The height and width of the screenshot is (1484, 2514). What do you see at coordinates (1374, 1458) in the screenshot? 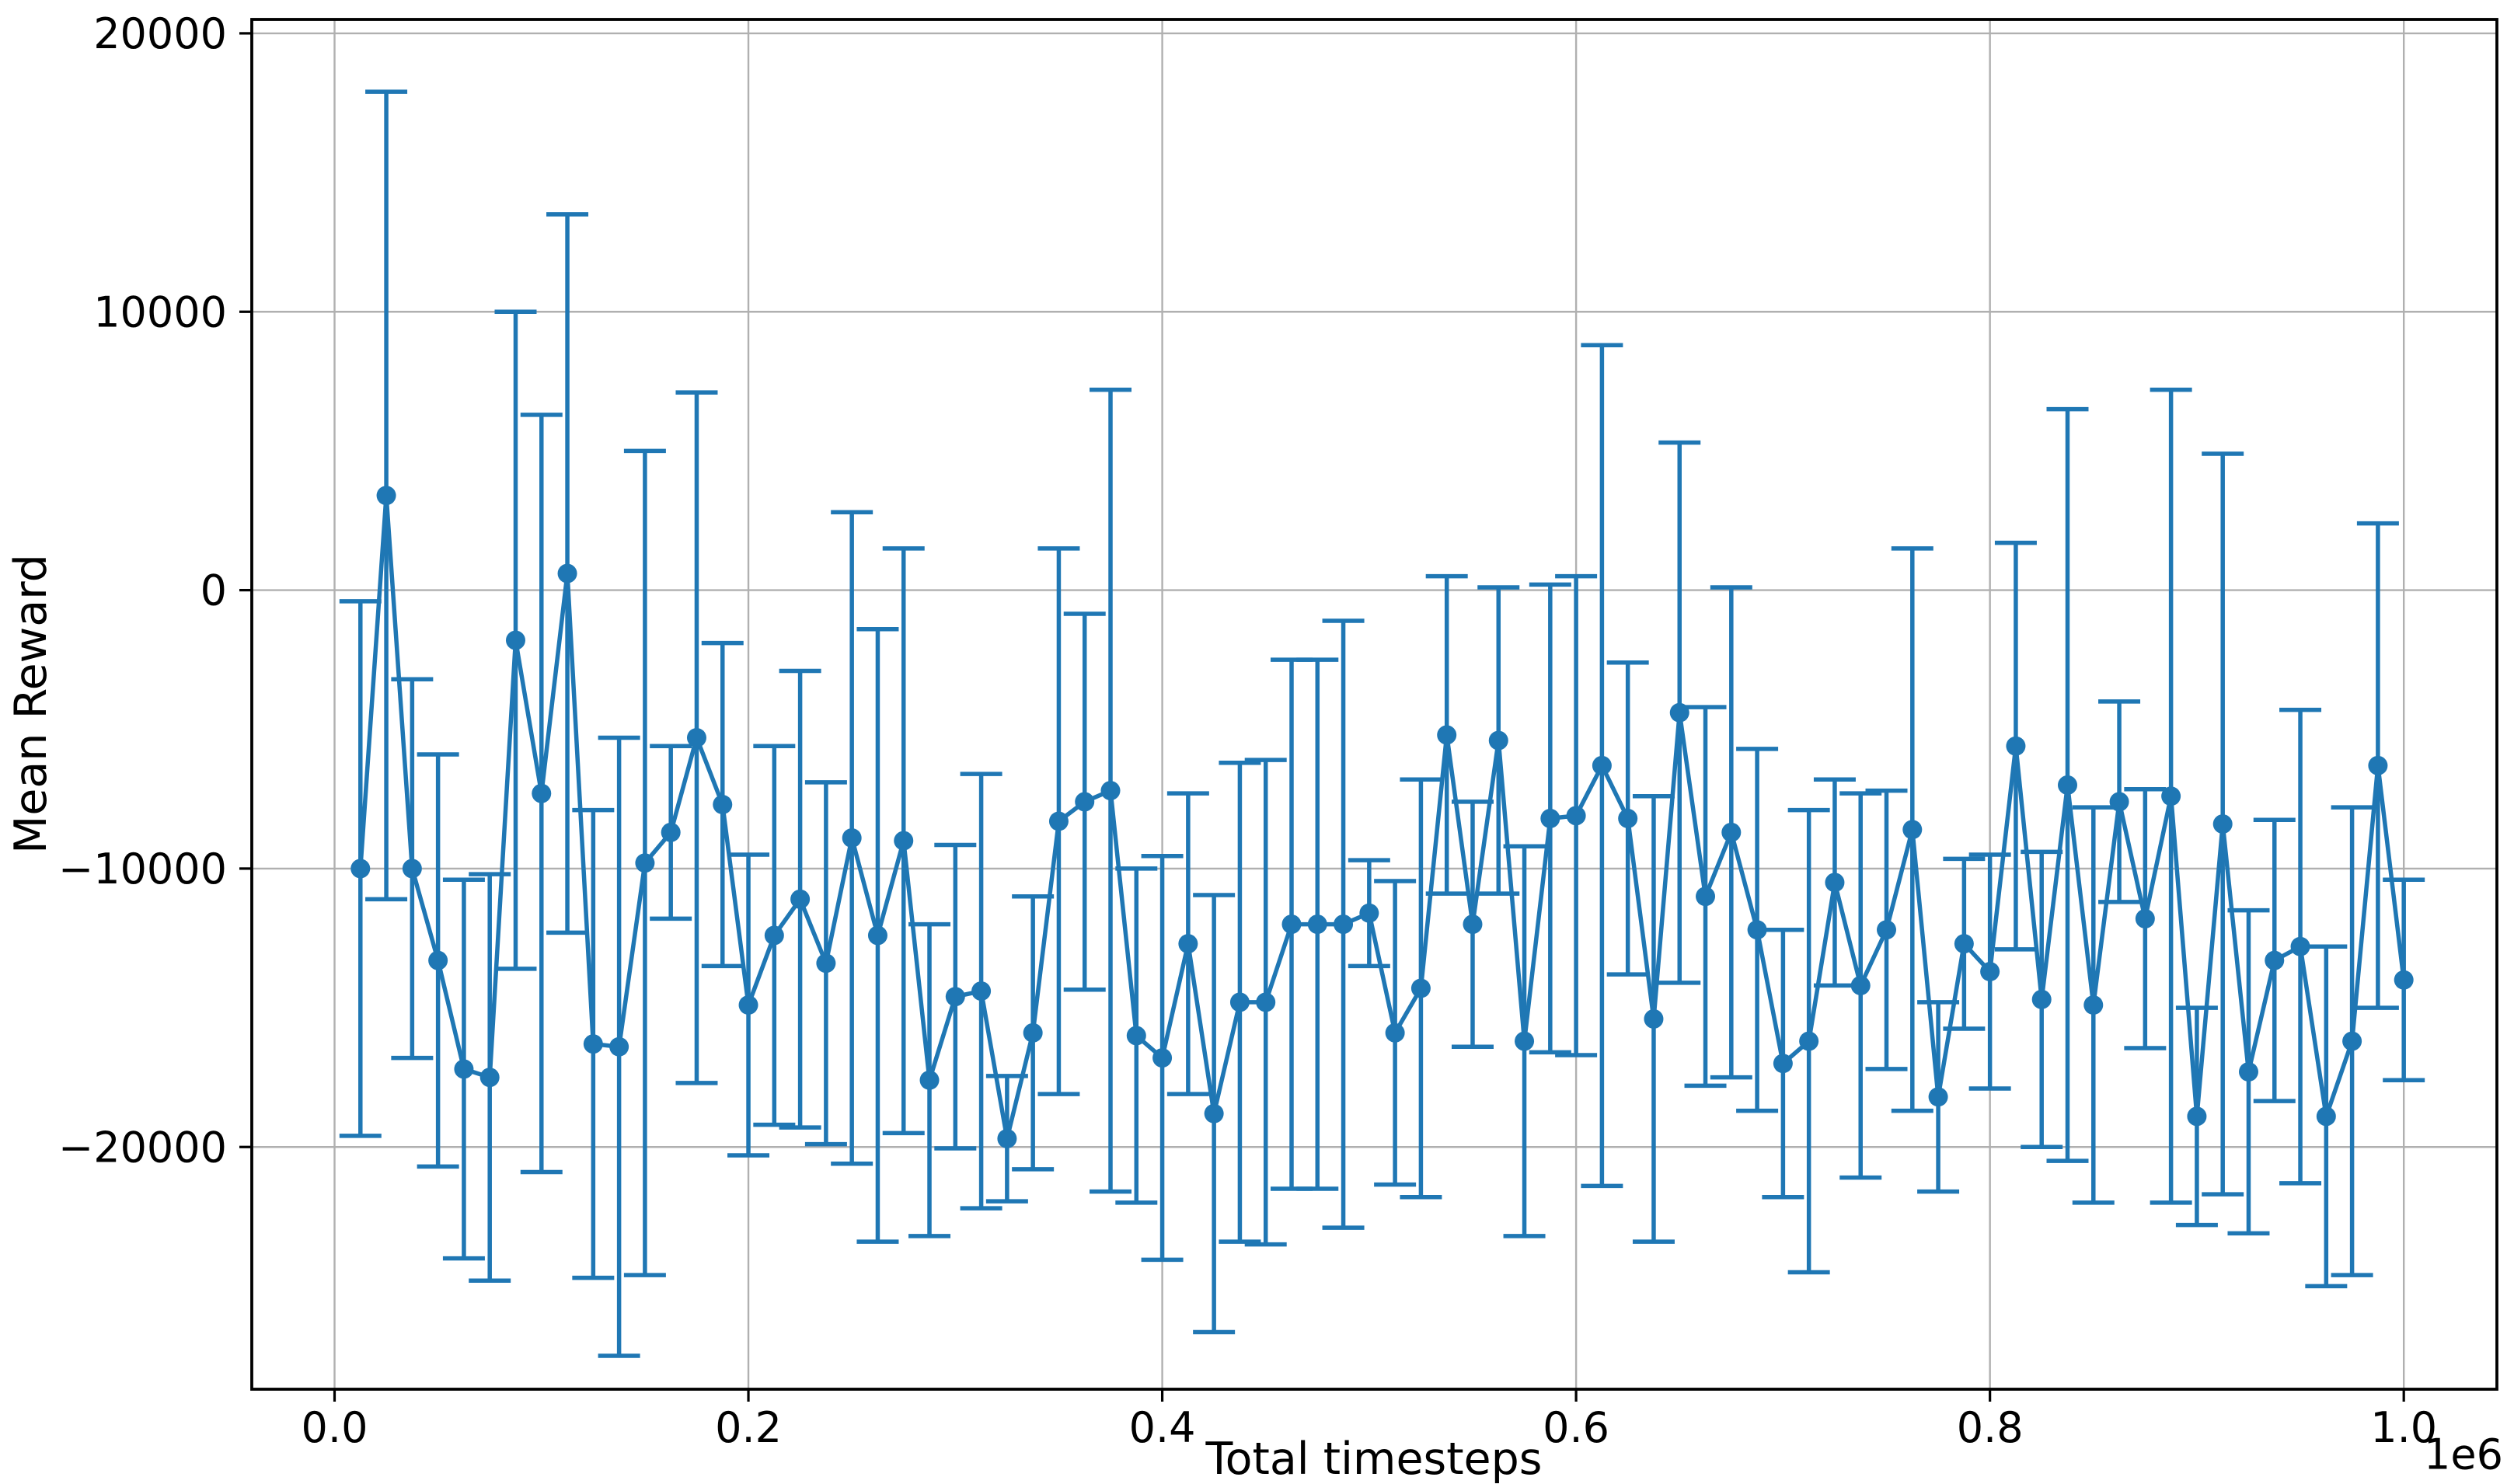
I see `x-axis-label: Total timesteps` at bounding box center [1374, 1458].